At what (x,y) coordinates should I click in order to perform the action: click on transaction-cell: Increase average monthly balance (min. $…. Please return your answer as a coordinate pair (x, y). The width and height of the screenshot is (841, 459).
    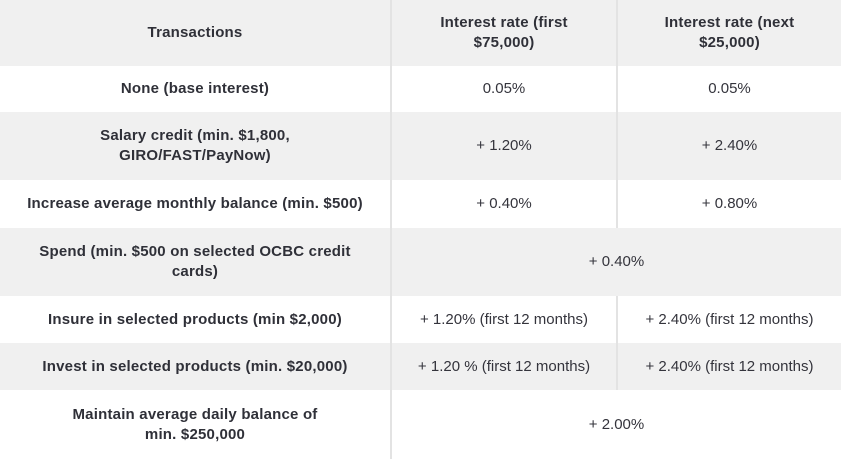
    Looking at the image, I should click on (195, 203).